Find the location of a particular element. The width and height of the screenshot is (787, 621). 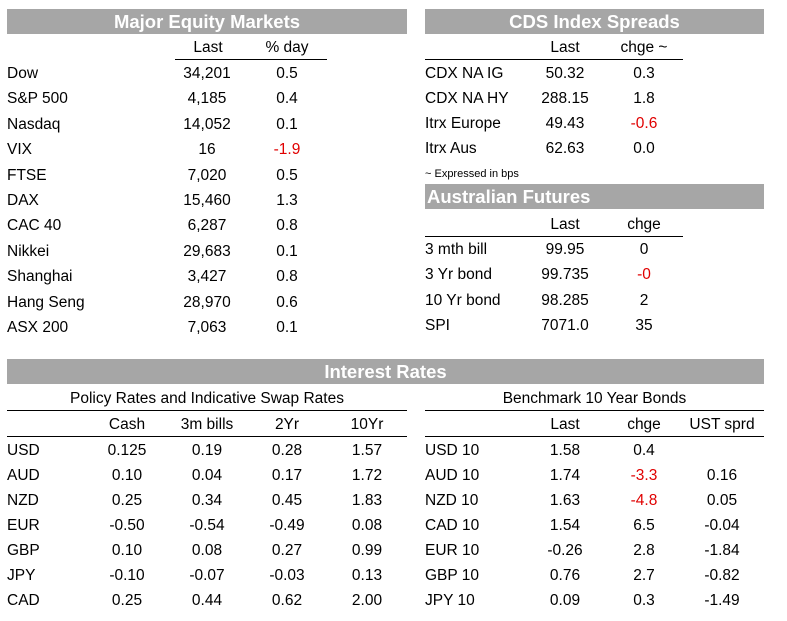

cds-header-rule is located at coordinates (554, 59).